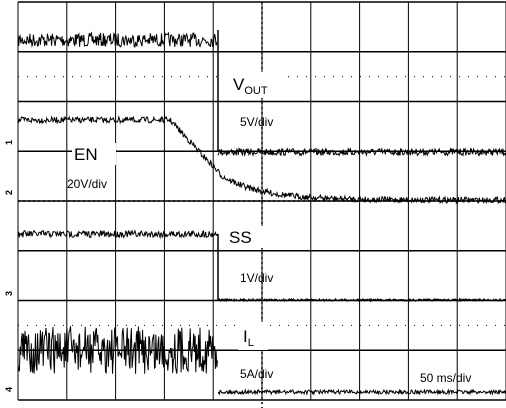 This screenshot has height=408, width=506. What do you see at coordinates (9, 142) in the screenshot?
I see `channel-marker: 1` at bounding box center [9, 142].